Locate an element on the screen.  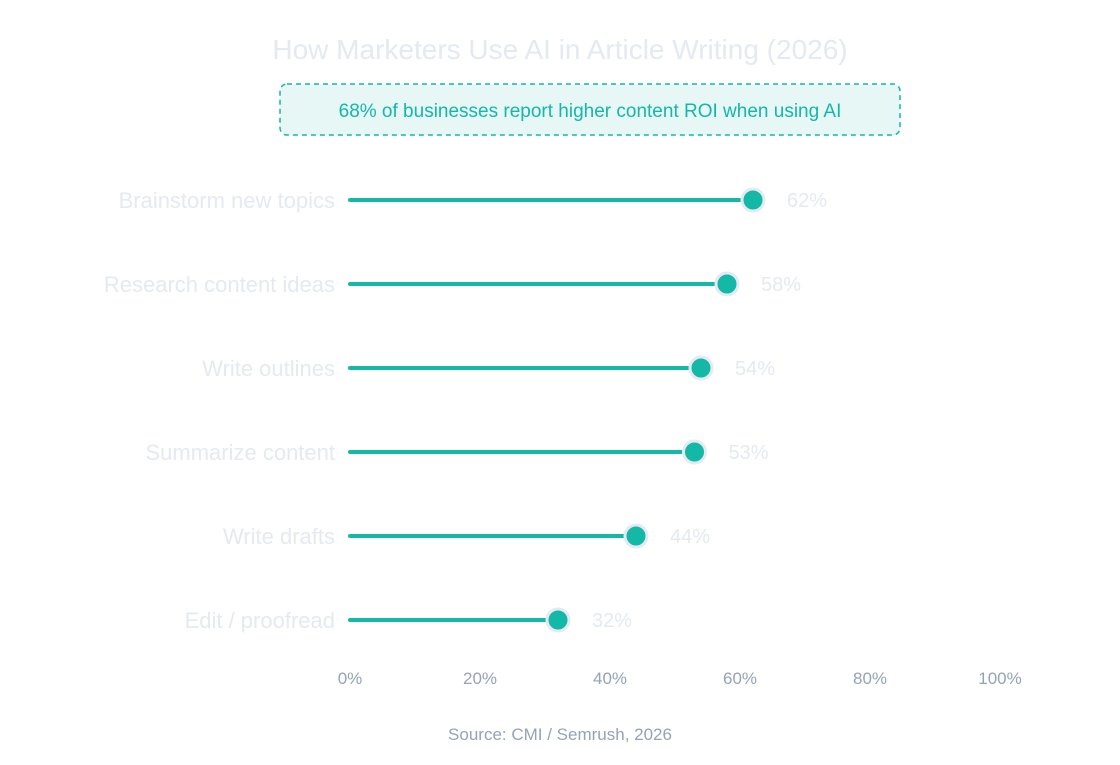
value-label: 58% is located at coordinates (781, 285).